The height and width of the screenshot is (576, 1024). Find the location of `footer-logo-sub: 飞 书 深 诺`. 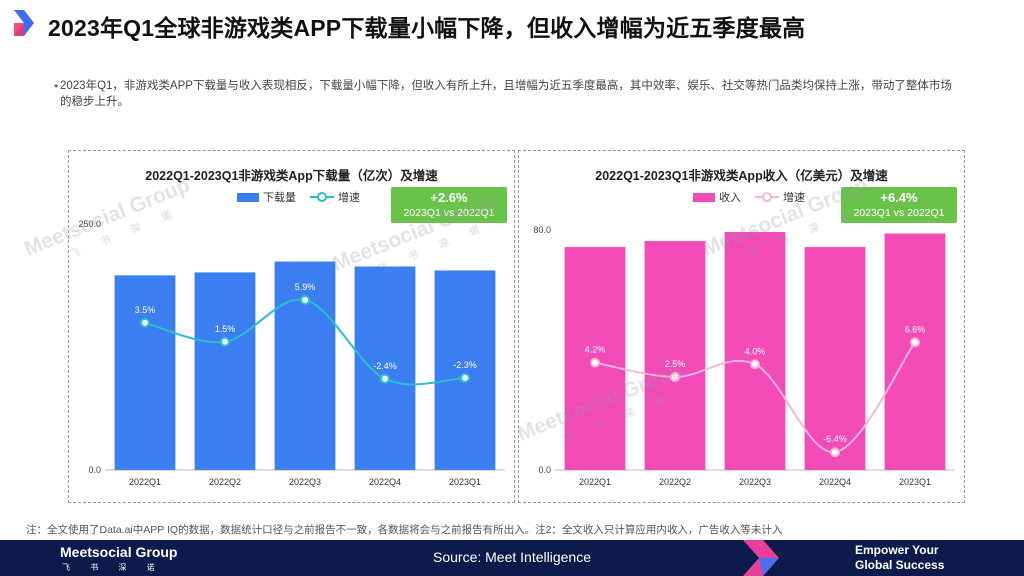

footer-logo-sub: 飞 书 深 诺 is located at coordinates (113, 567).